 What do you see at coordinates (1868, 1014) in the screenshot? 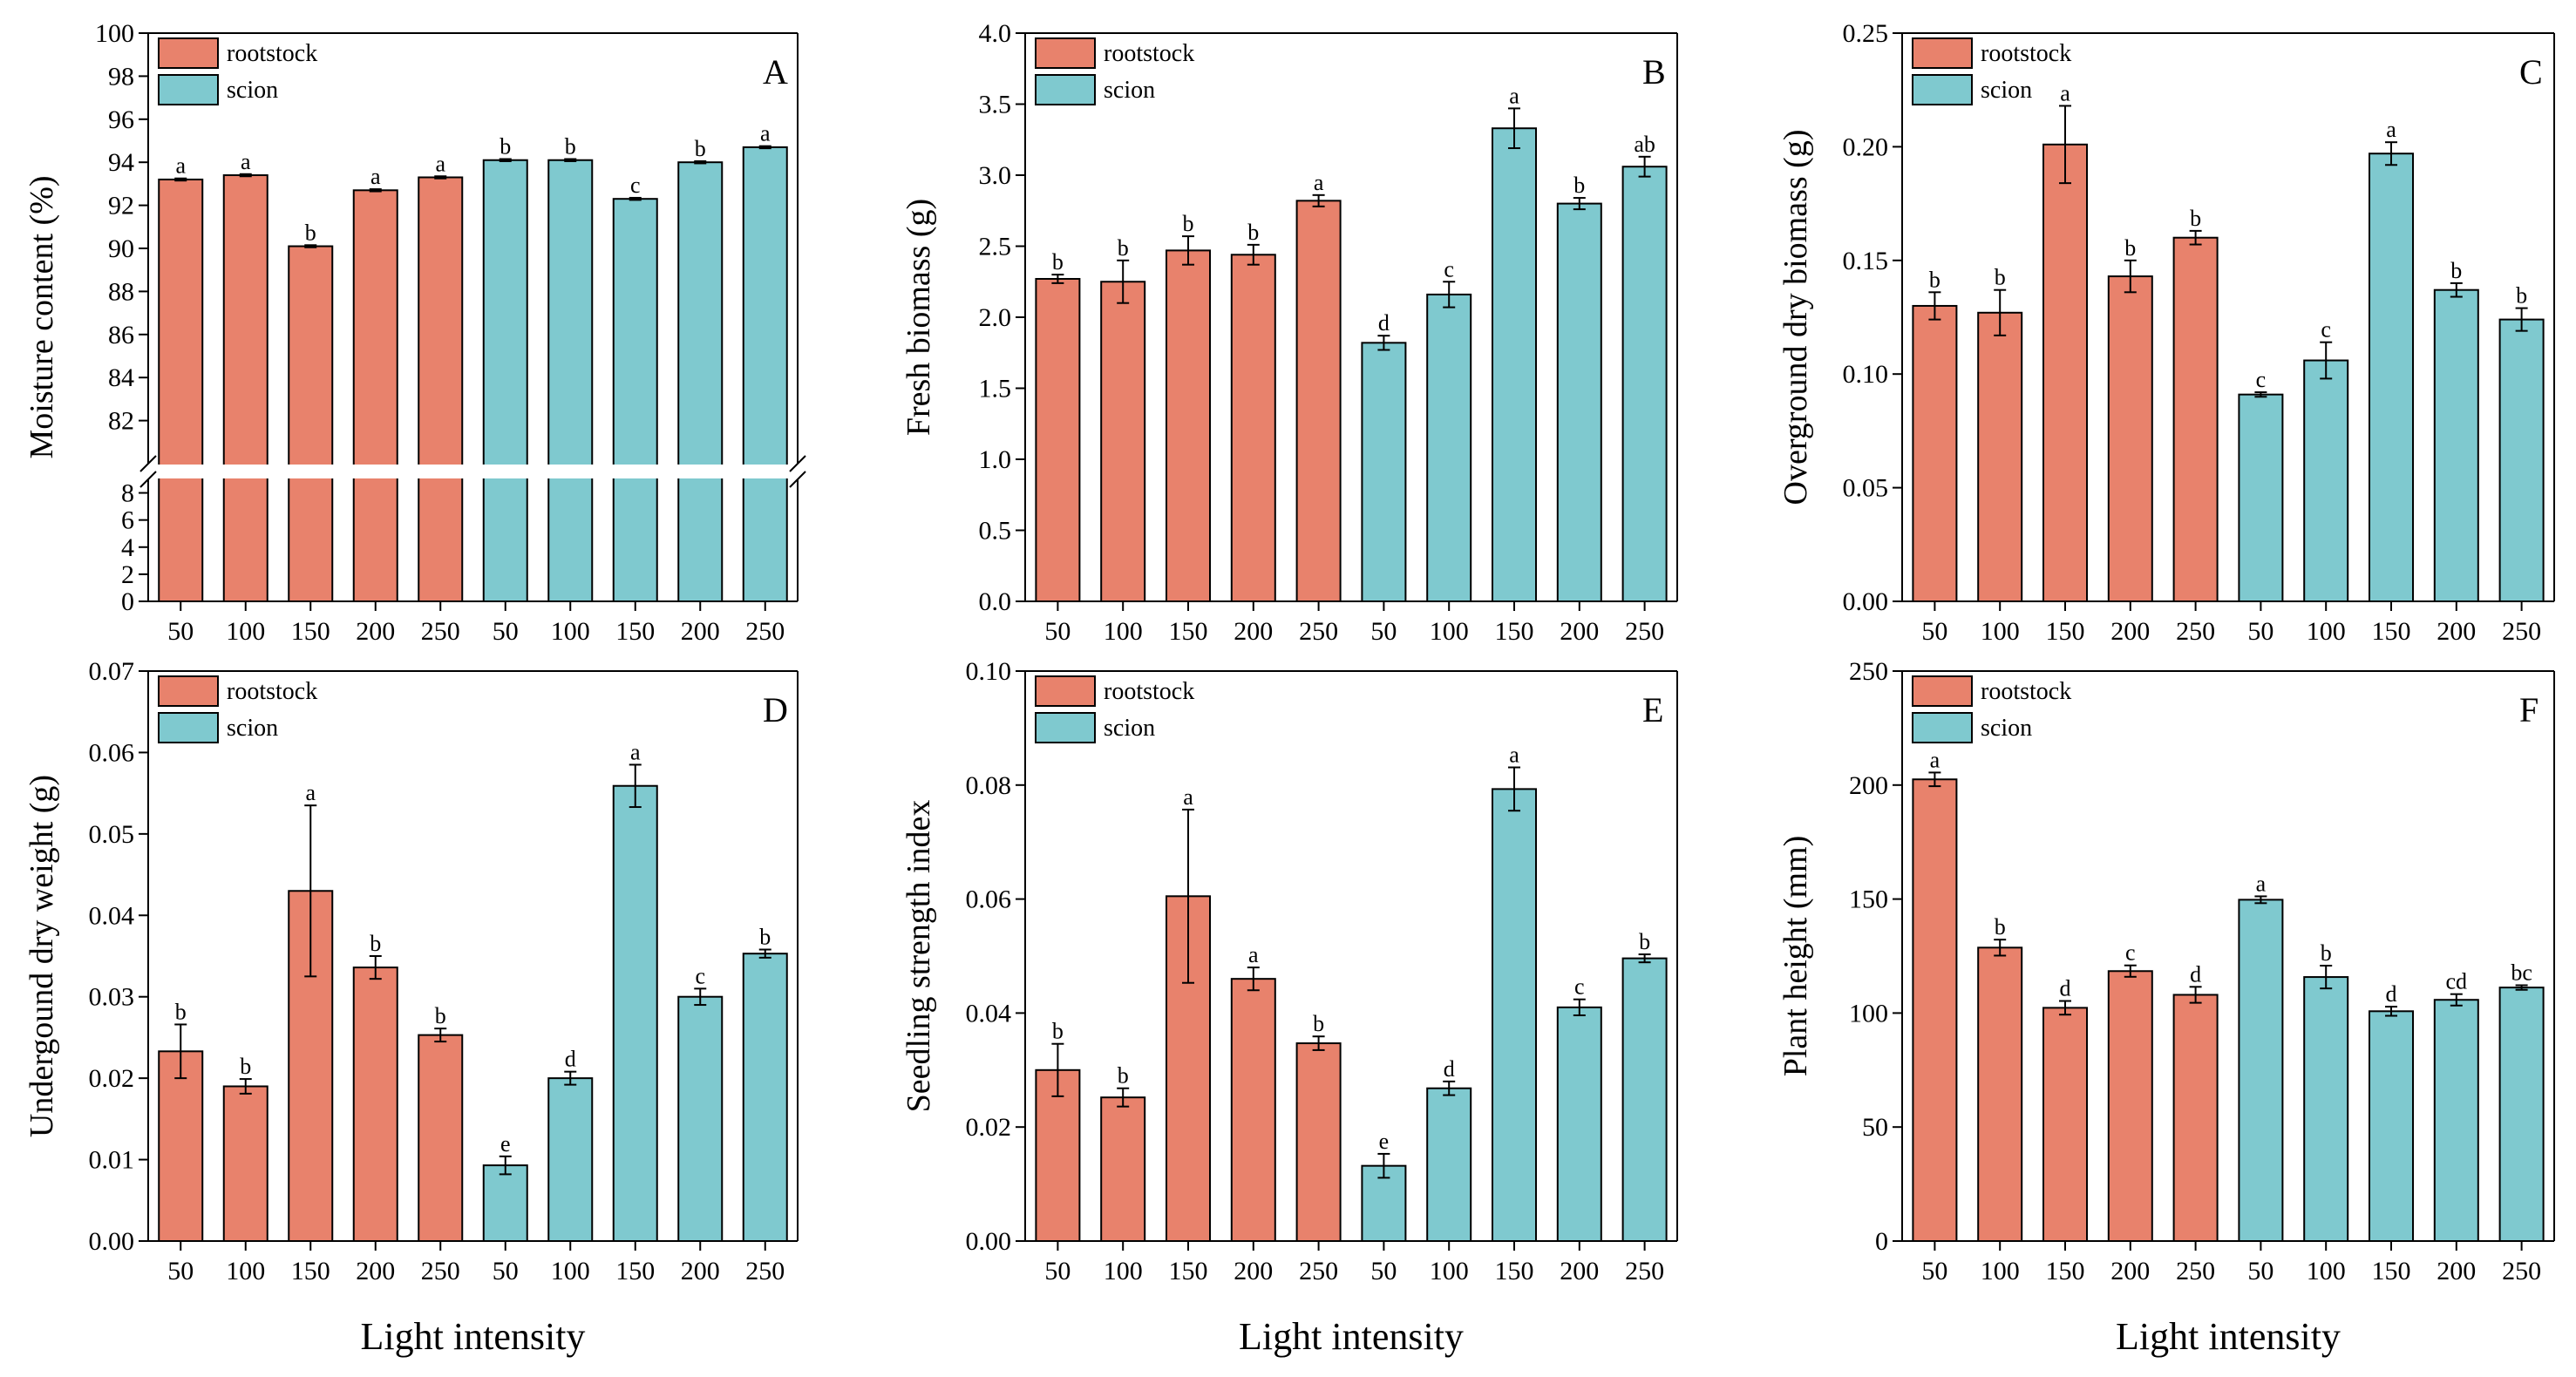
I see `y-tick-label: 100` at bounding box center [1868, 1014].